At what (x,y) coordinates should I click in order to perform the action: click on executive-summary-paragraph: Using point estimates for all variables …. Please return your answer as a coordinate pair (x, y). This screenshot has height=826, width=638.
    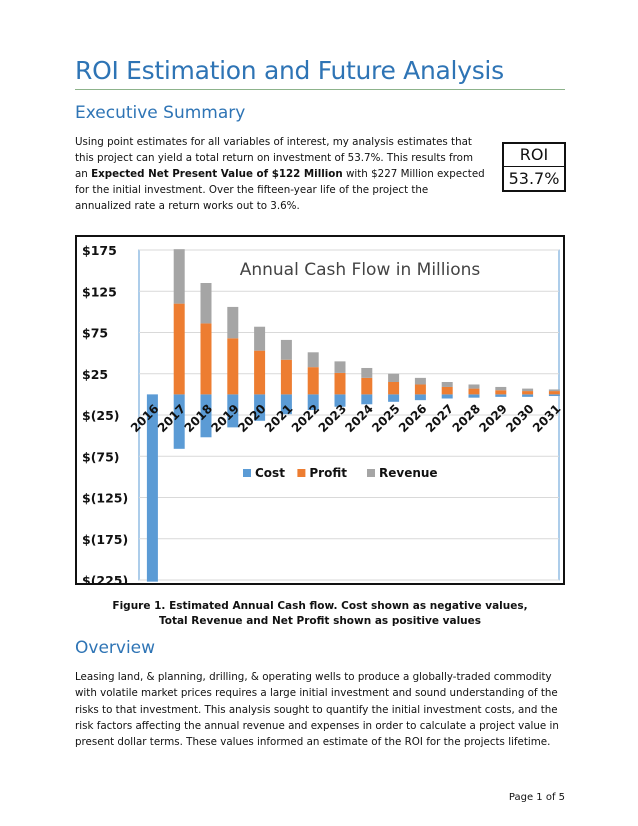
    Looking at the image, I should click on (281, 174).